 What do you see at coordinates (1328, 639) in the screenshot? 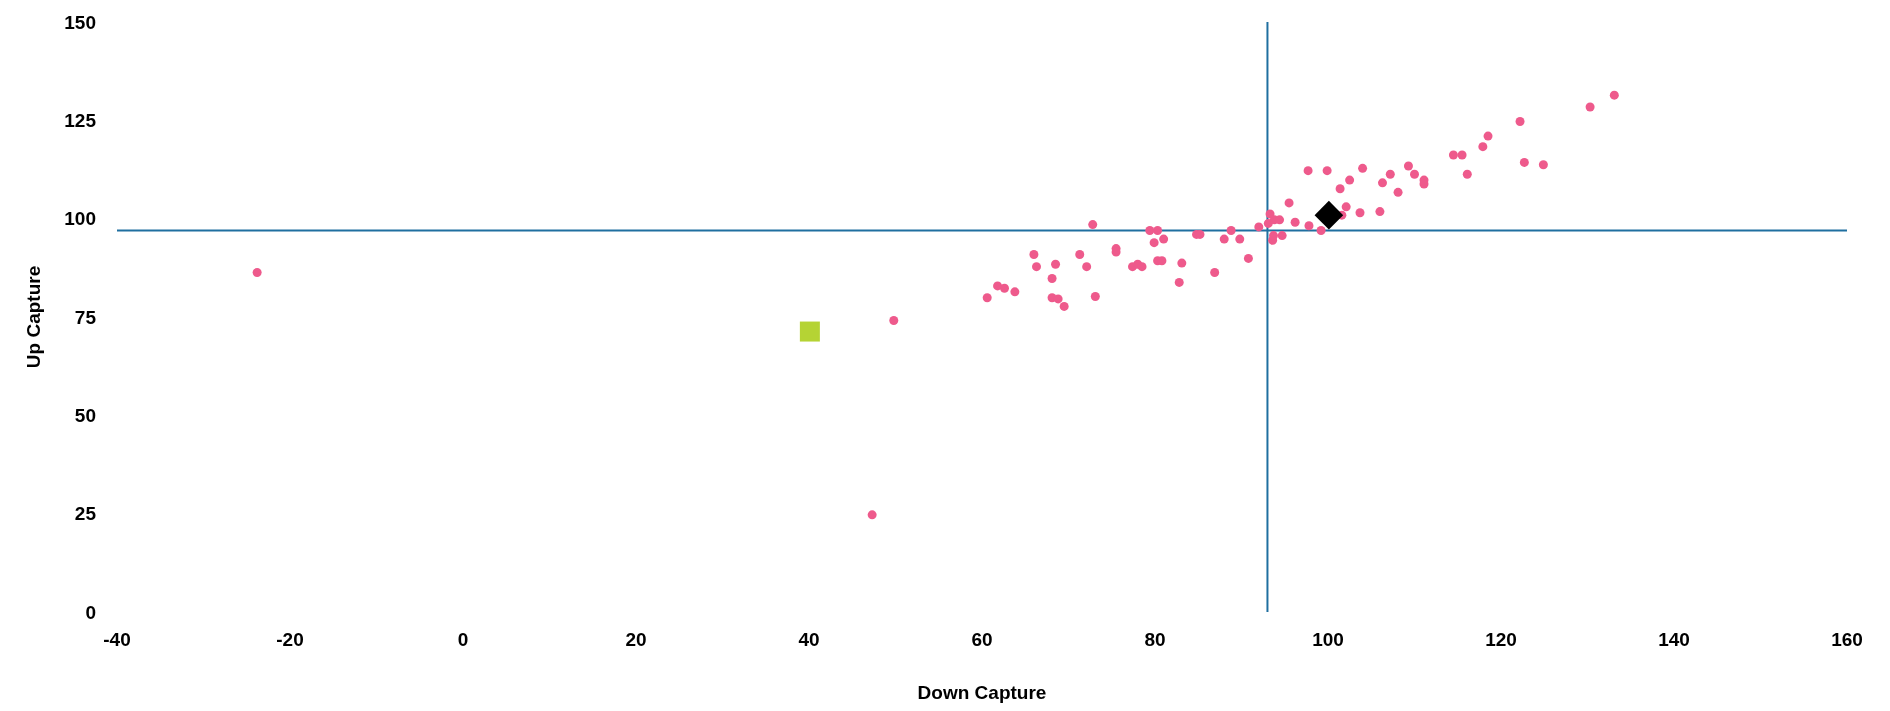
I see `x-tick-label: 100` at bounding box center [1328, 639].